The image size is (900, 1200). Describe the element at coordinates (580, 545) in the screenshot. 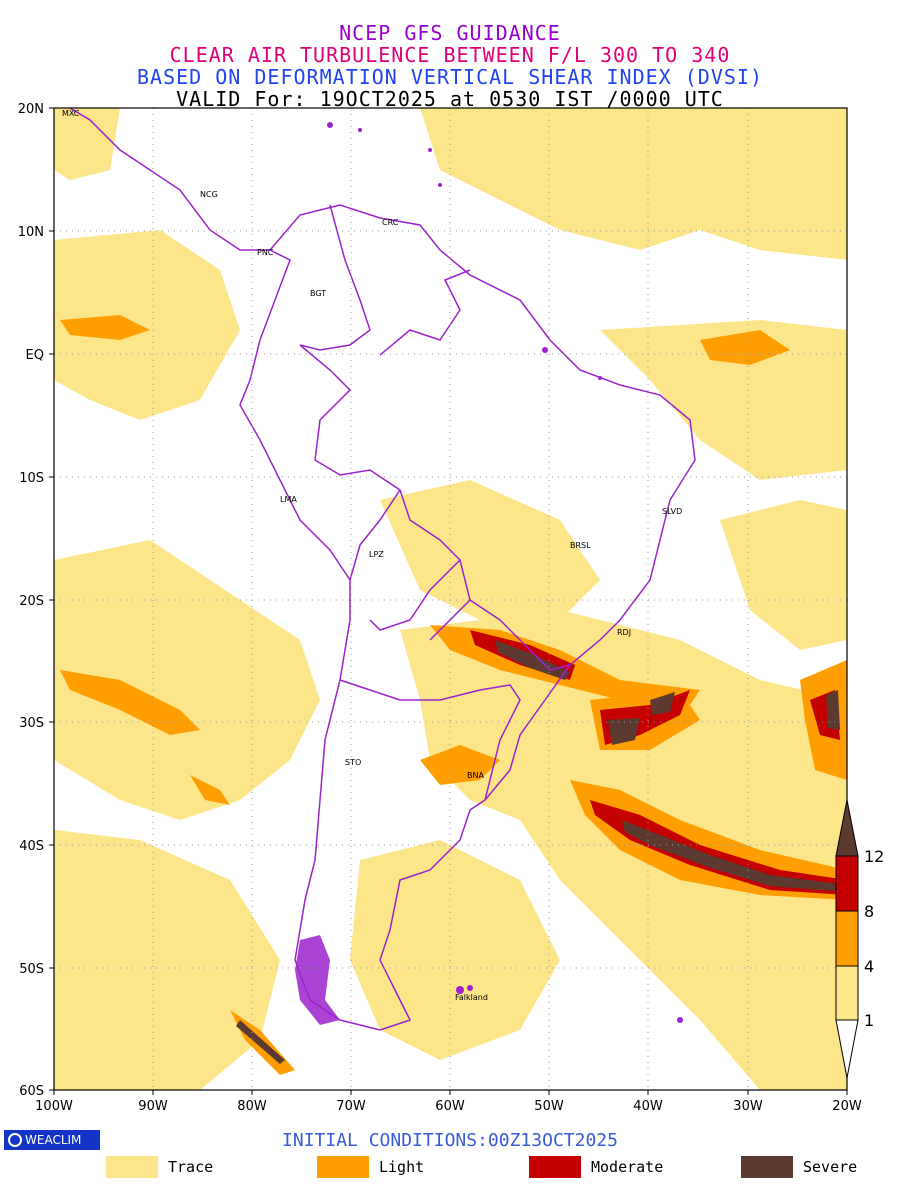

I see `city-label-brsl: BRSL` at that location.